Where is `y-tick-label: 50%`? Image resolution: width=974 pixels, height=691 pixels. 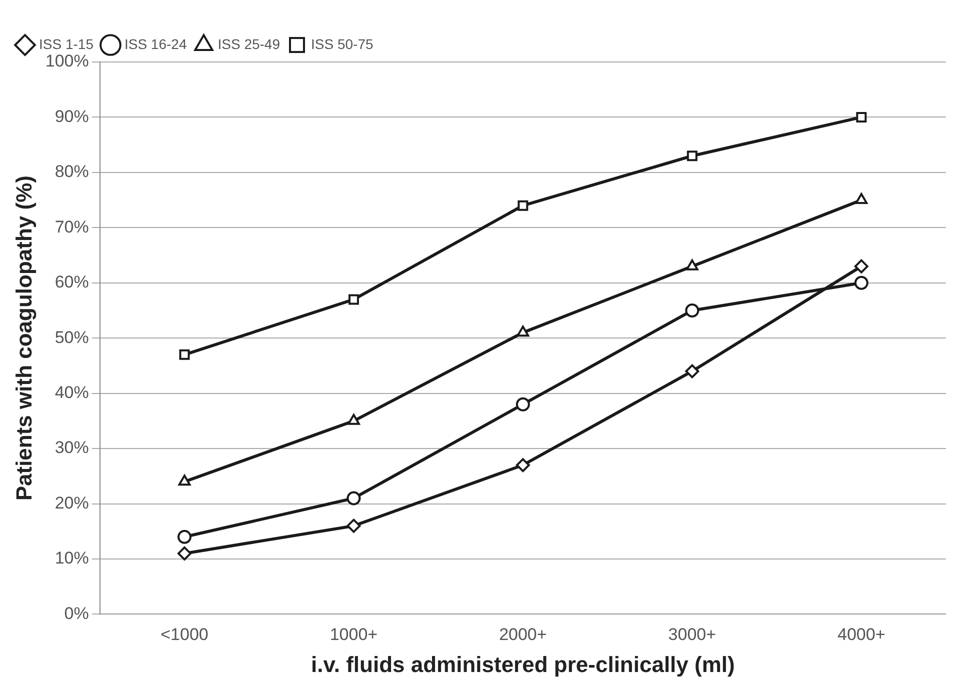 y-tick-label: 50% is located at coordinates (71, 337).